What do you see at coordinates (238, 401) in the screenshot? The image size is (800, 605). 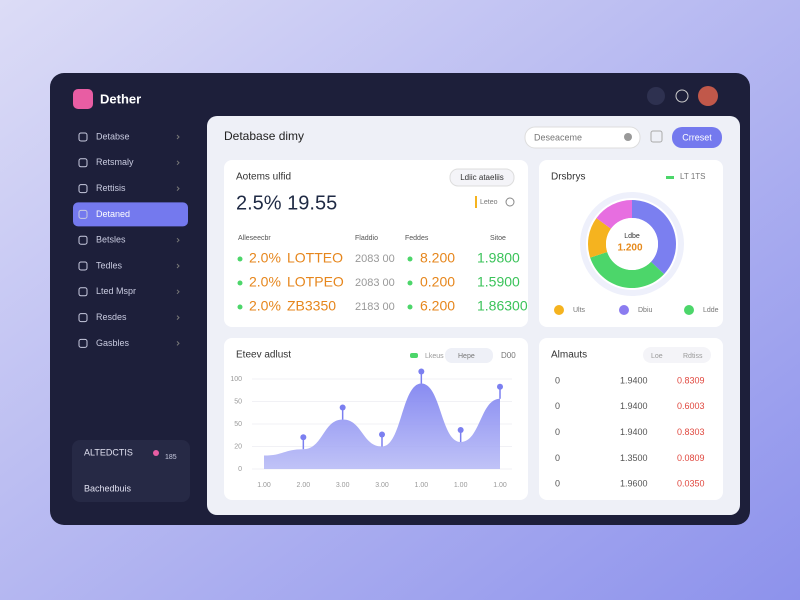 I see `y-tick-label: 50` at bounding box center [238, 401].